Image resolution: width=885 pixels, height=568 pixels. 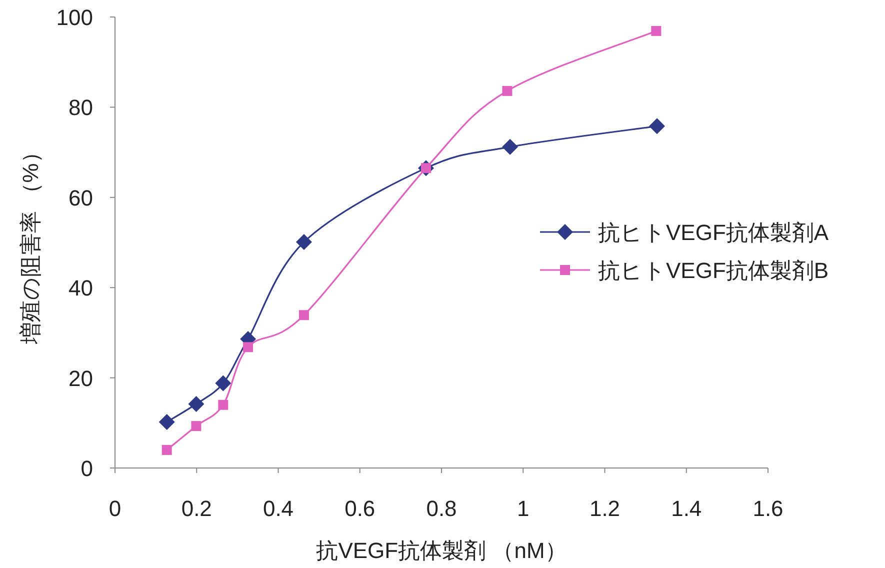 I want to click on x-tick-label: 0.8, so click(x=441, y=508).